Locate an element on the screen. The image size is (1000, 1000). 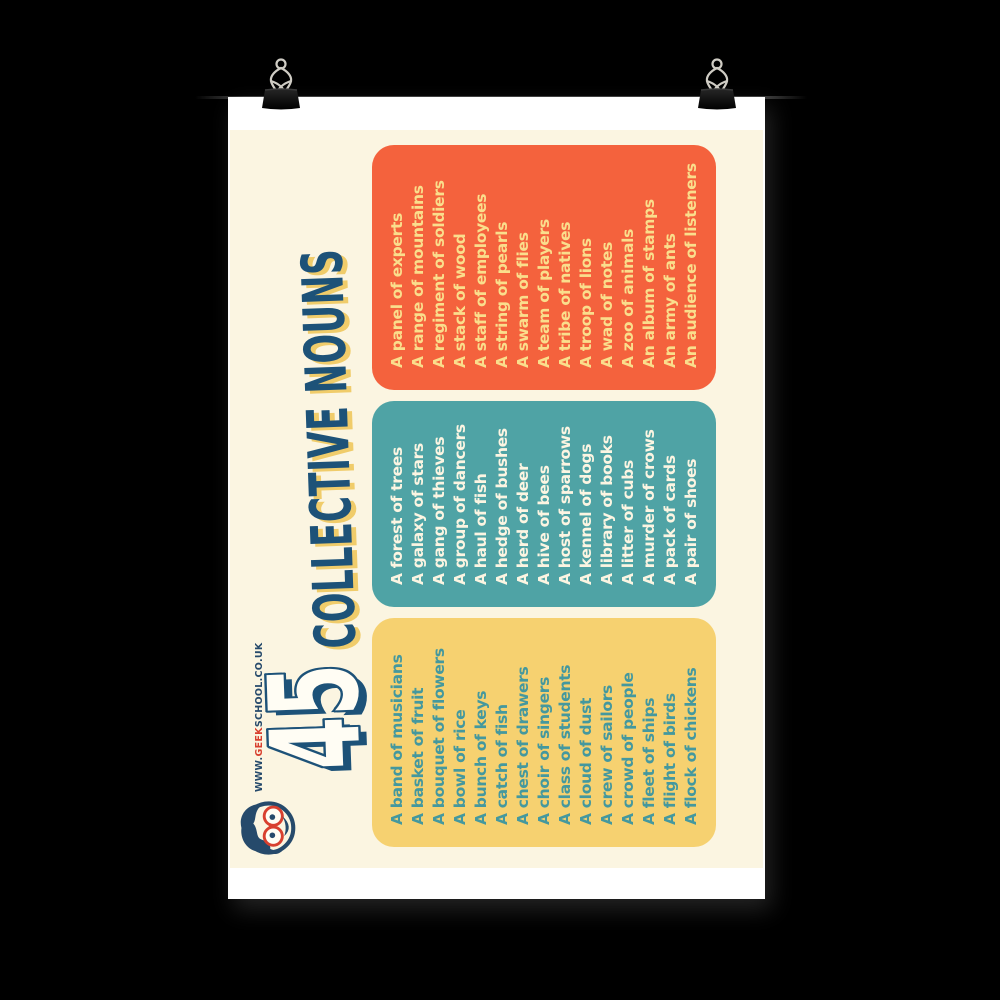
noun-item: A regiment of soldiers is located at coordinates (439, 274).